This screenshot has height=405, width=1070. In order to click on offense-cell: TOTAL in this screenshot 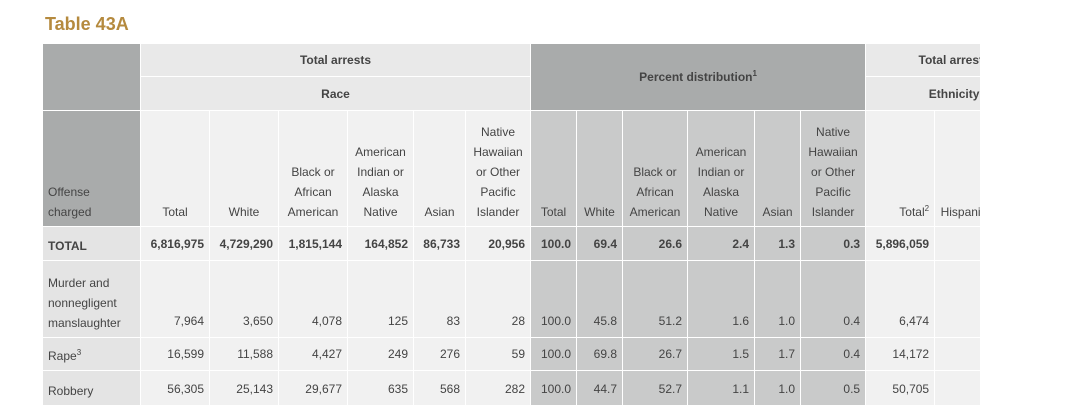, I will do `click(91, 243)`.